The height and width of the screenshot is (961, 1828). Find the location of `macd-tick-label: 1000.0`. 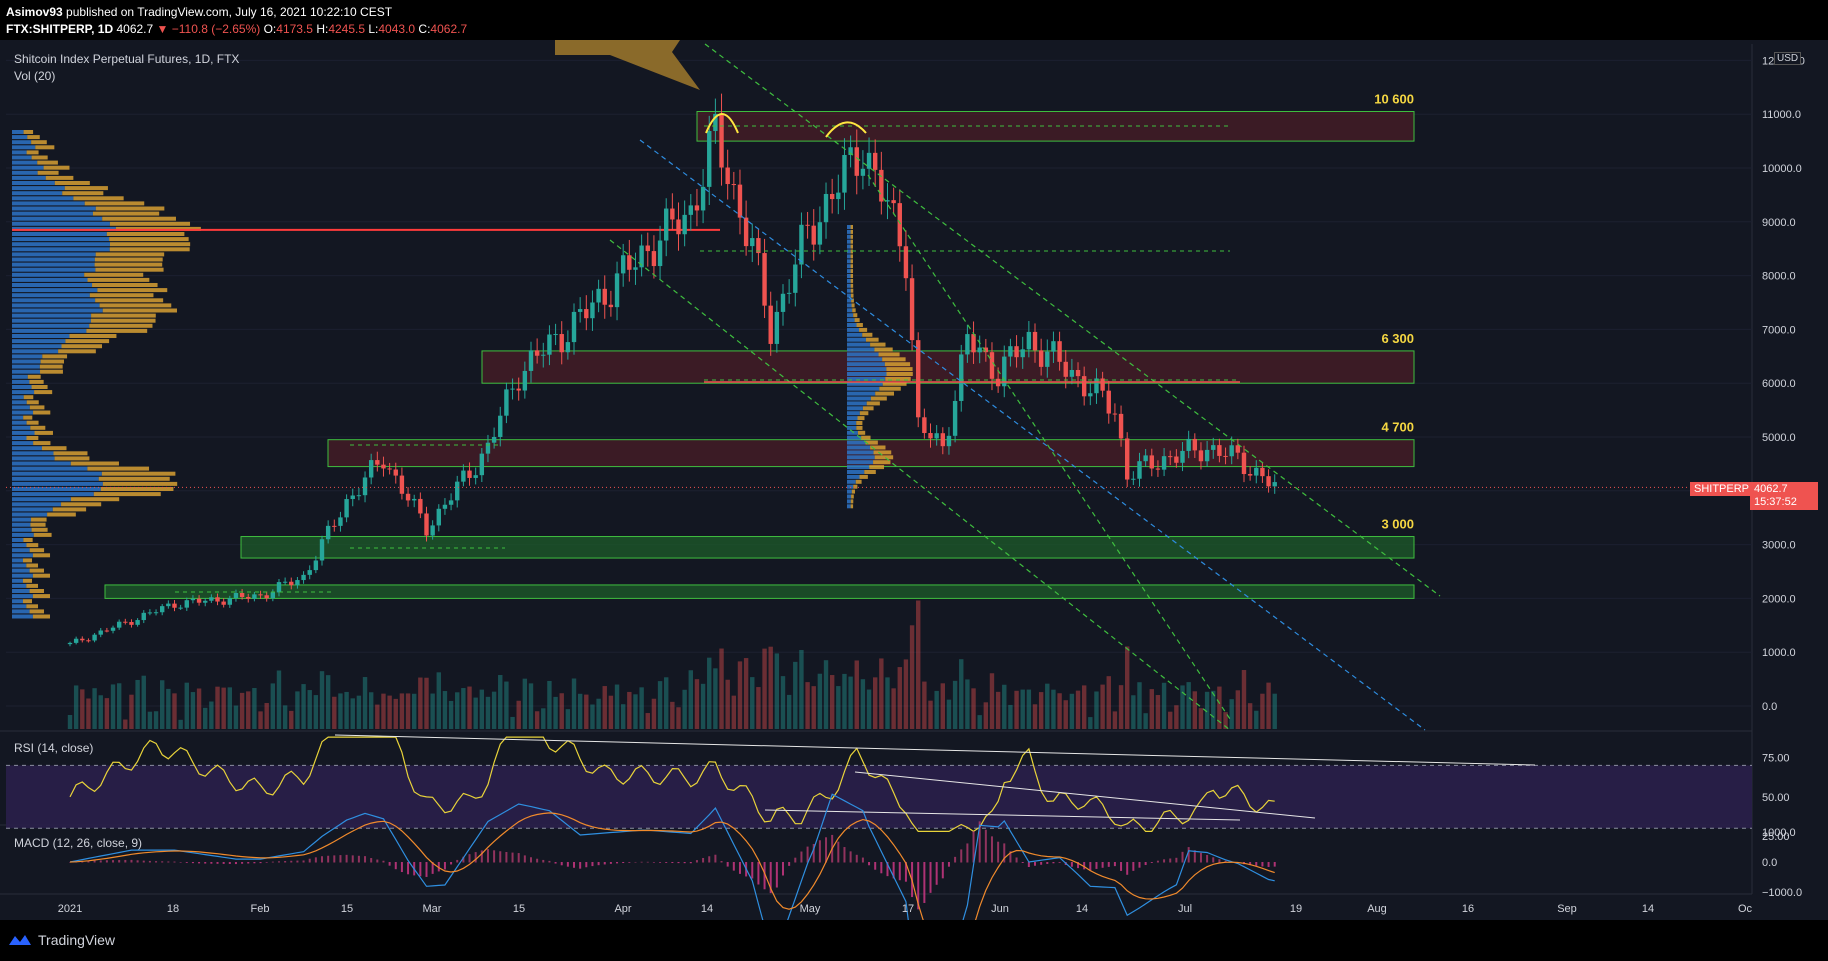

macd-tick-label: 1000.0 is located at coordinates (1779, 833).